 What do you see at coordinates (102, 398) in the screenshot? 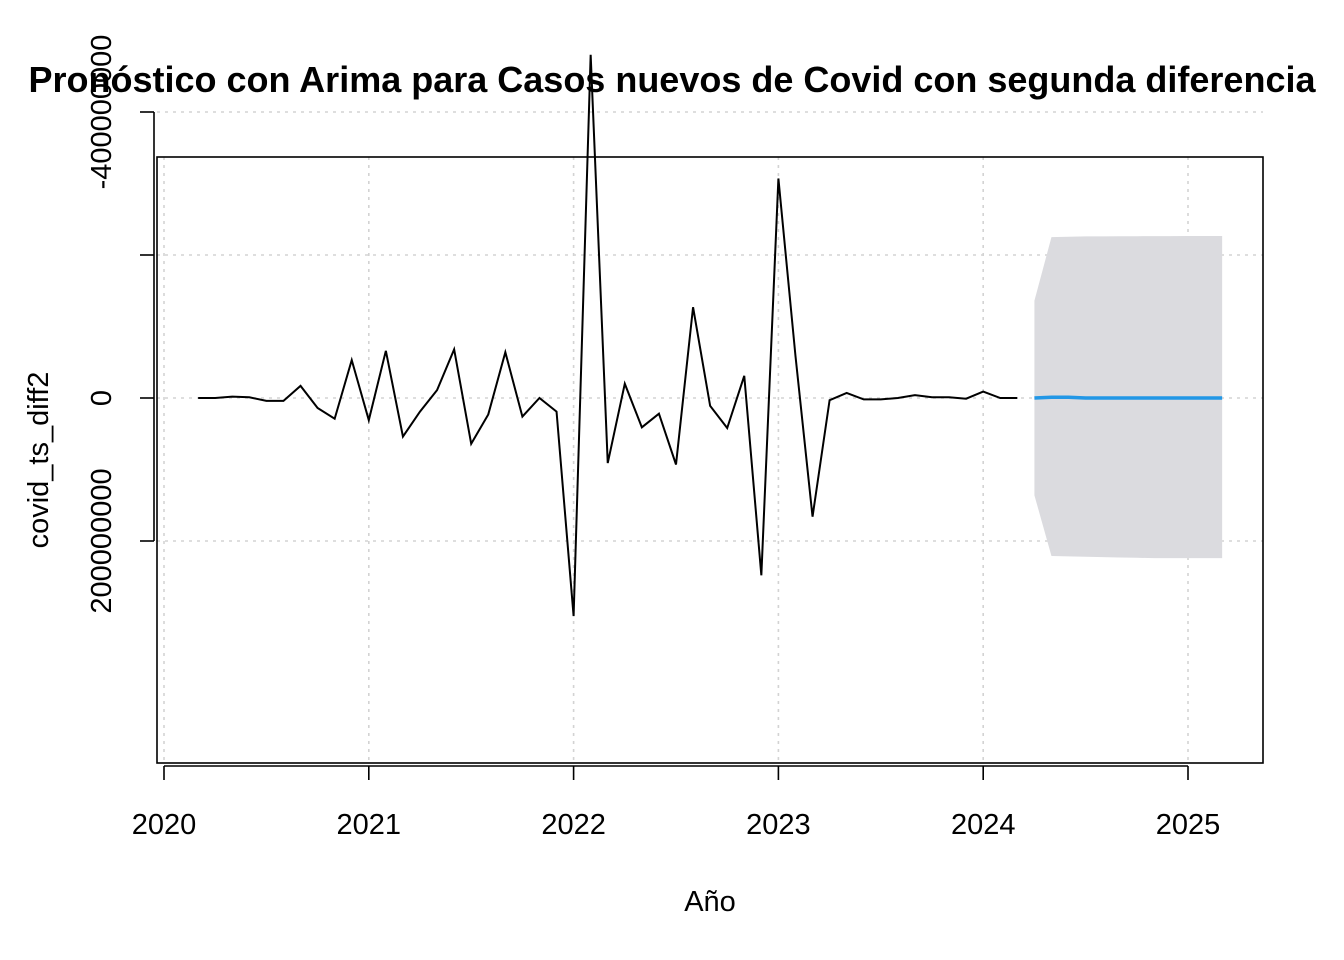
I see `y-tick-label: 0` at bounding box center [102, 398].